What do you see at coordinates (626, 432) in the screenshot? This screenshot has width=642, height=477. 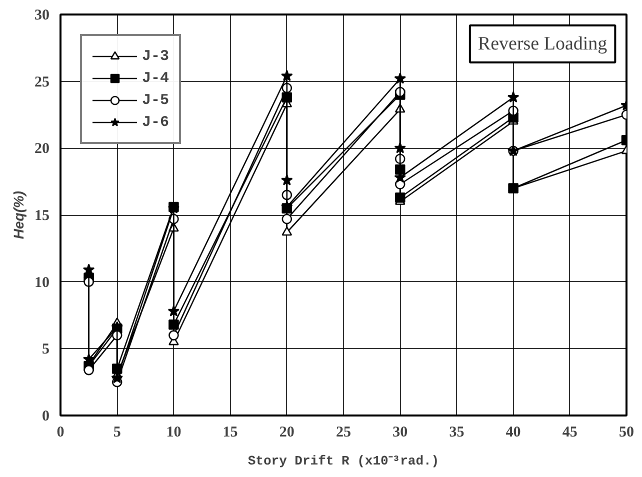 I see `x-tick-label: 50` at bounding box center [626, 432].